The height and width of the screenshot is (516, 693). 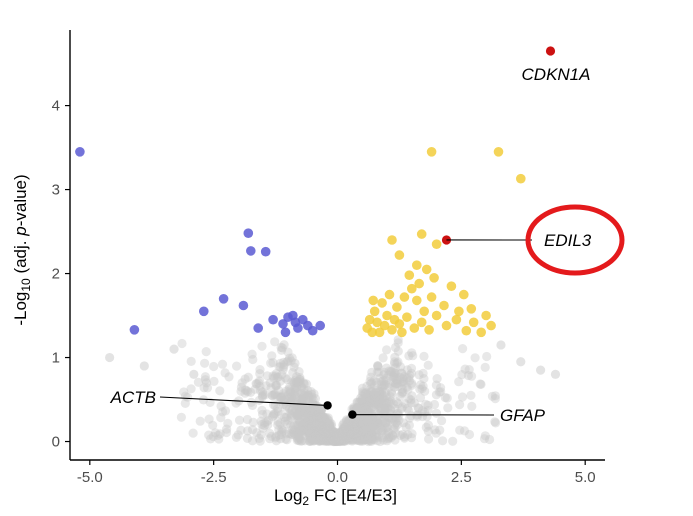 I want to click on y-axis-title: -Log10 (adj. p-value), so click(x=22, y=249).